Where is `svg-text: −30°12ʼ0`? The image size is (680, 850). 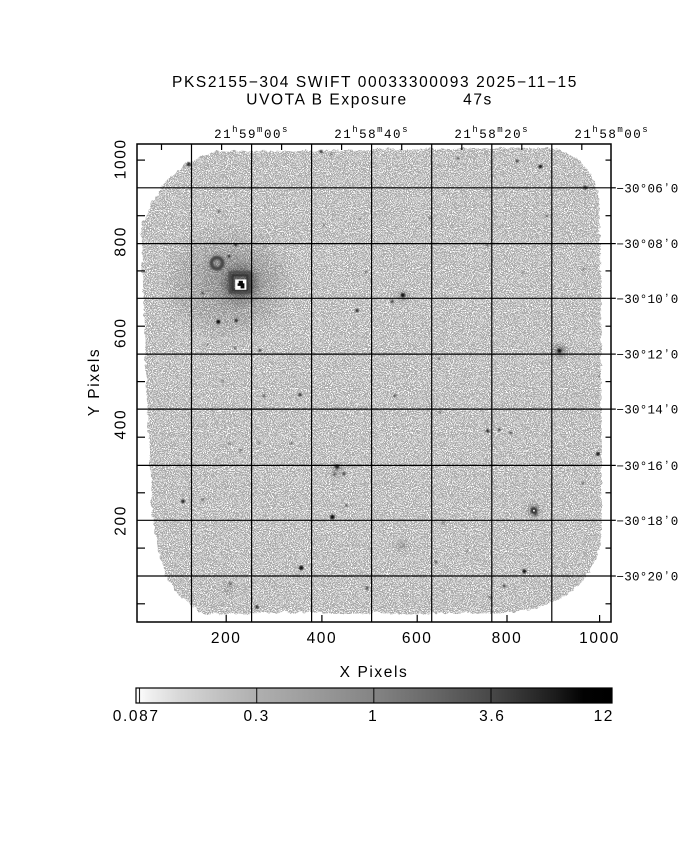
svg-text: −30°12ʼ0 is located at coordinates (648, 356).